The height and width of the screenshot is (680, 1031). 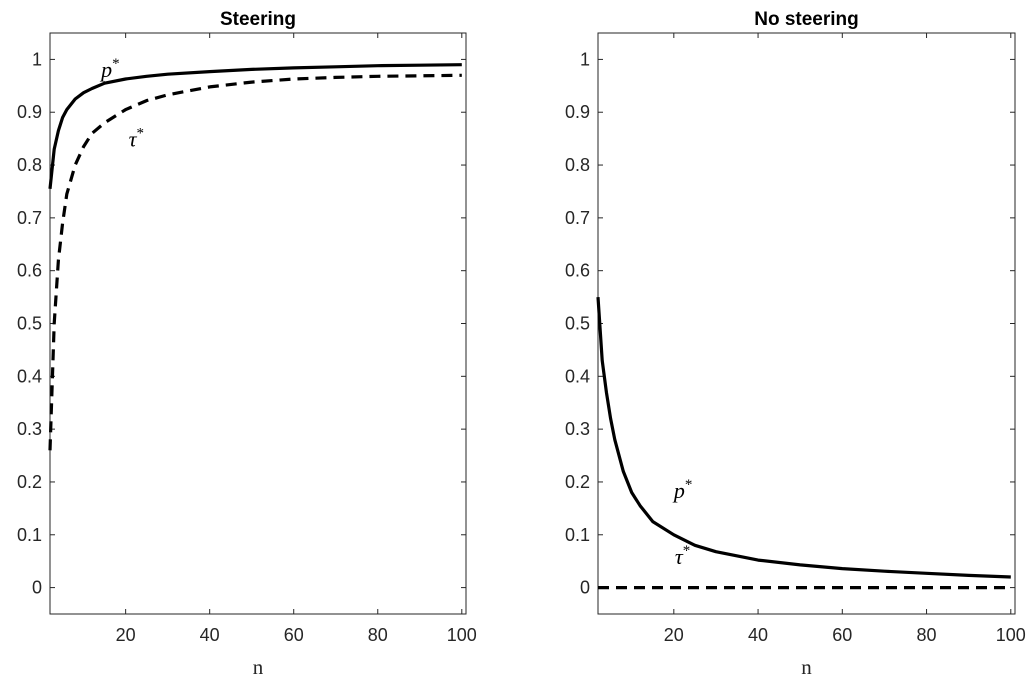 What do you see at coordinates (577, 271) in the screenshot?
I see `no-steering-ytick-label: 0.6` at bounding box center [577, 271].